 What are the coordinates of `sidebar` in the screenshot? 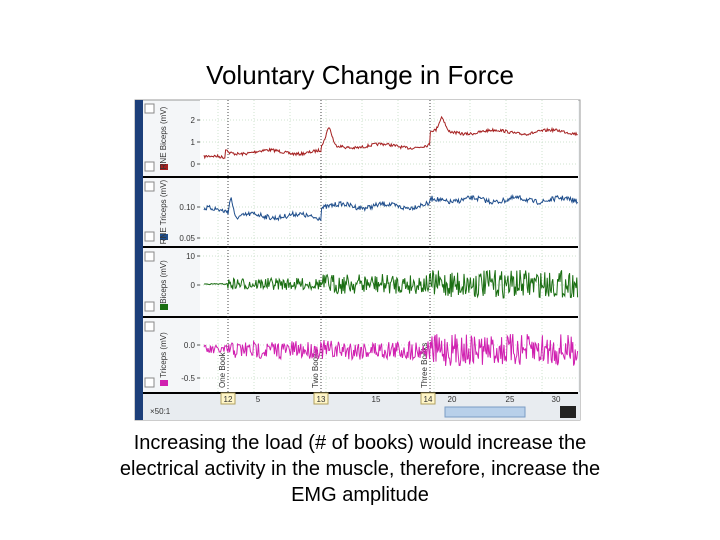 It's located at (139, 260).